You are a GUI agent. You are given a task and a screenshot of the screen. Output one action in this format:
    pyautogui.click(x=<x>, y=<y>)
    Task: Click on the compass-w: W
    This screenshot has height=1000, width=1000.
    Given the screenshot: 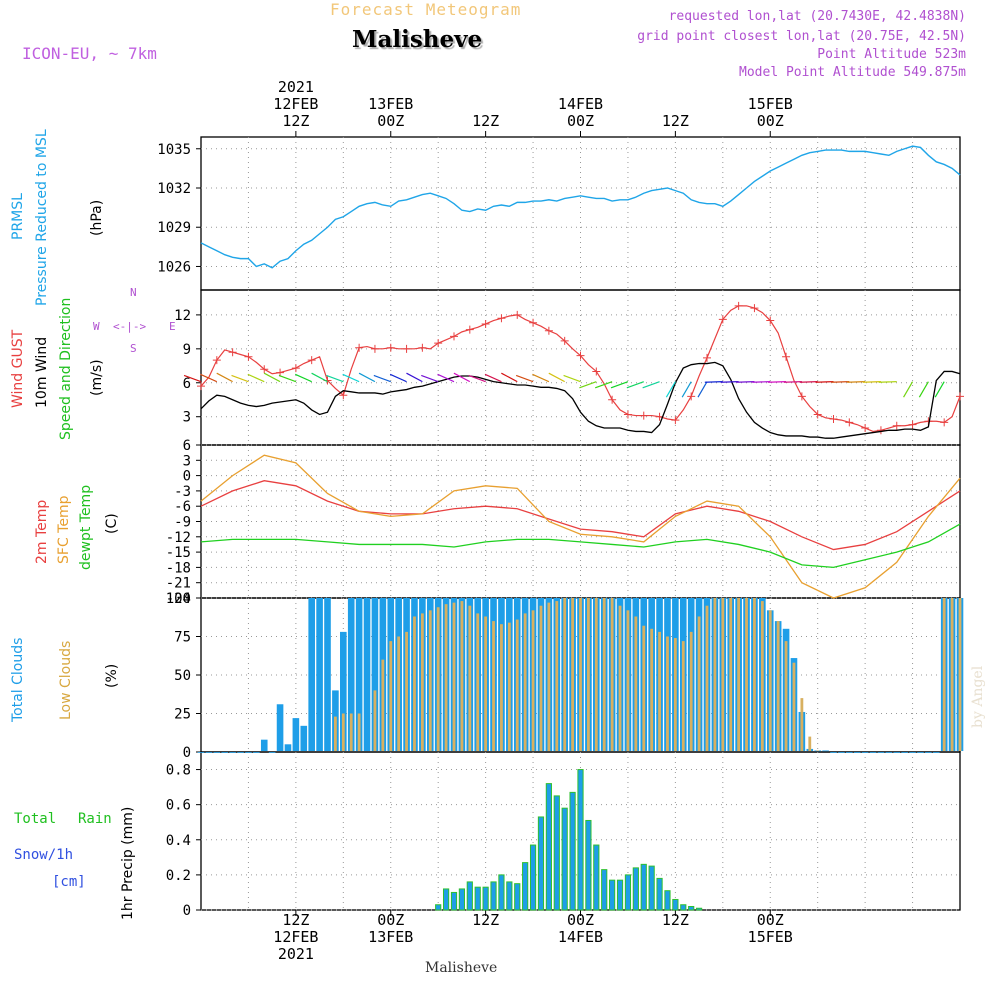 What is the action you would take?
    pyautogui.click(x=96, y=326)
    